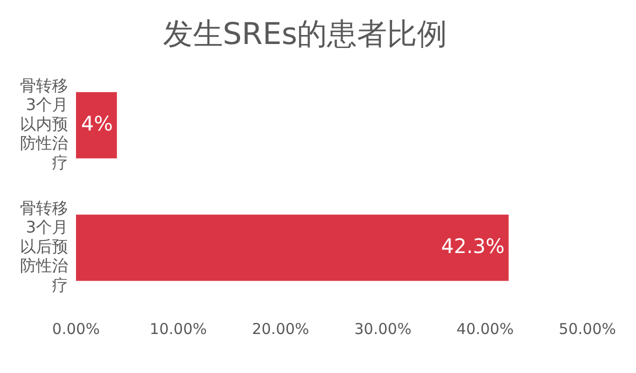 The width and height of the screenshot is (636, 373). Describe the element at coordinates (44, 124) in the screenshot. I see `y-tick-label: 骨转移3个月以内预防性治疗` at that location.